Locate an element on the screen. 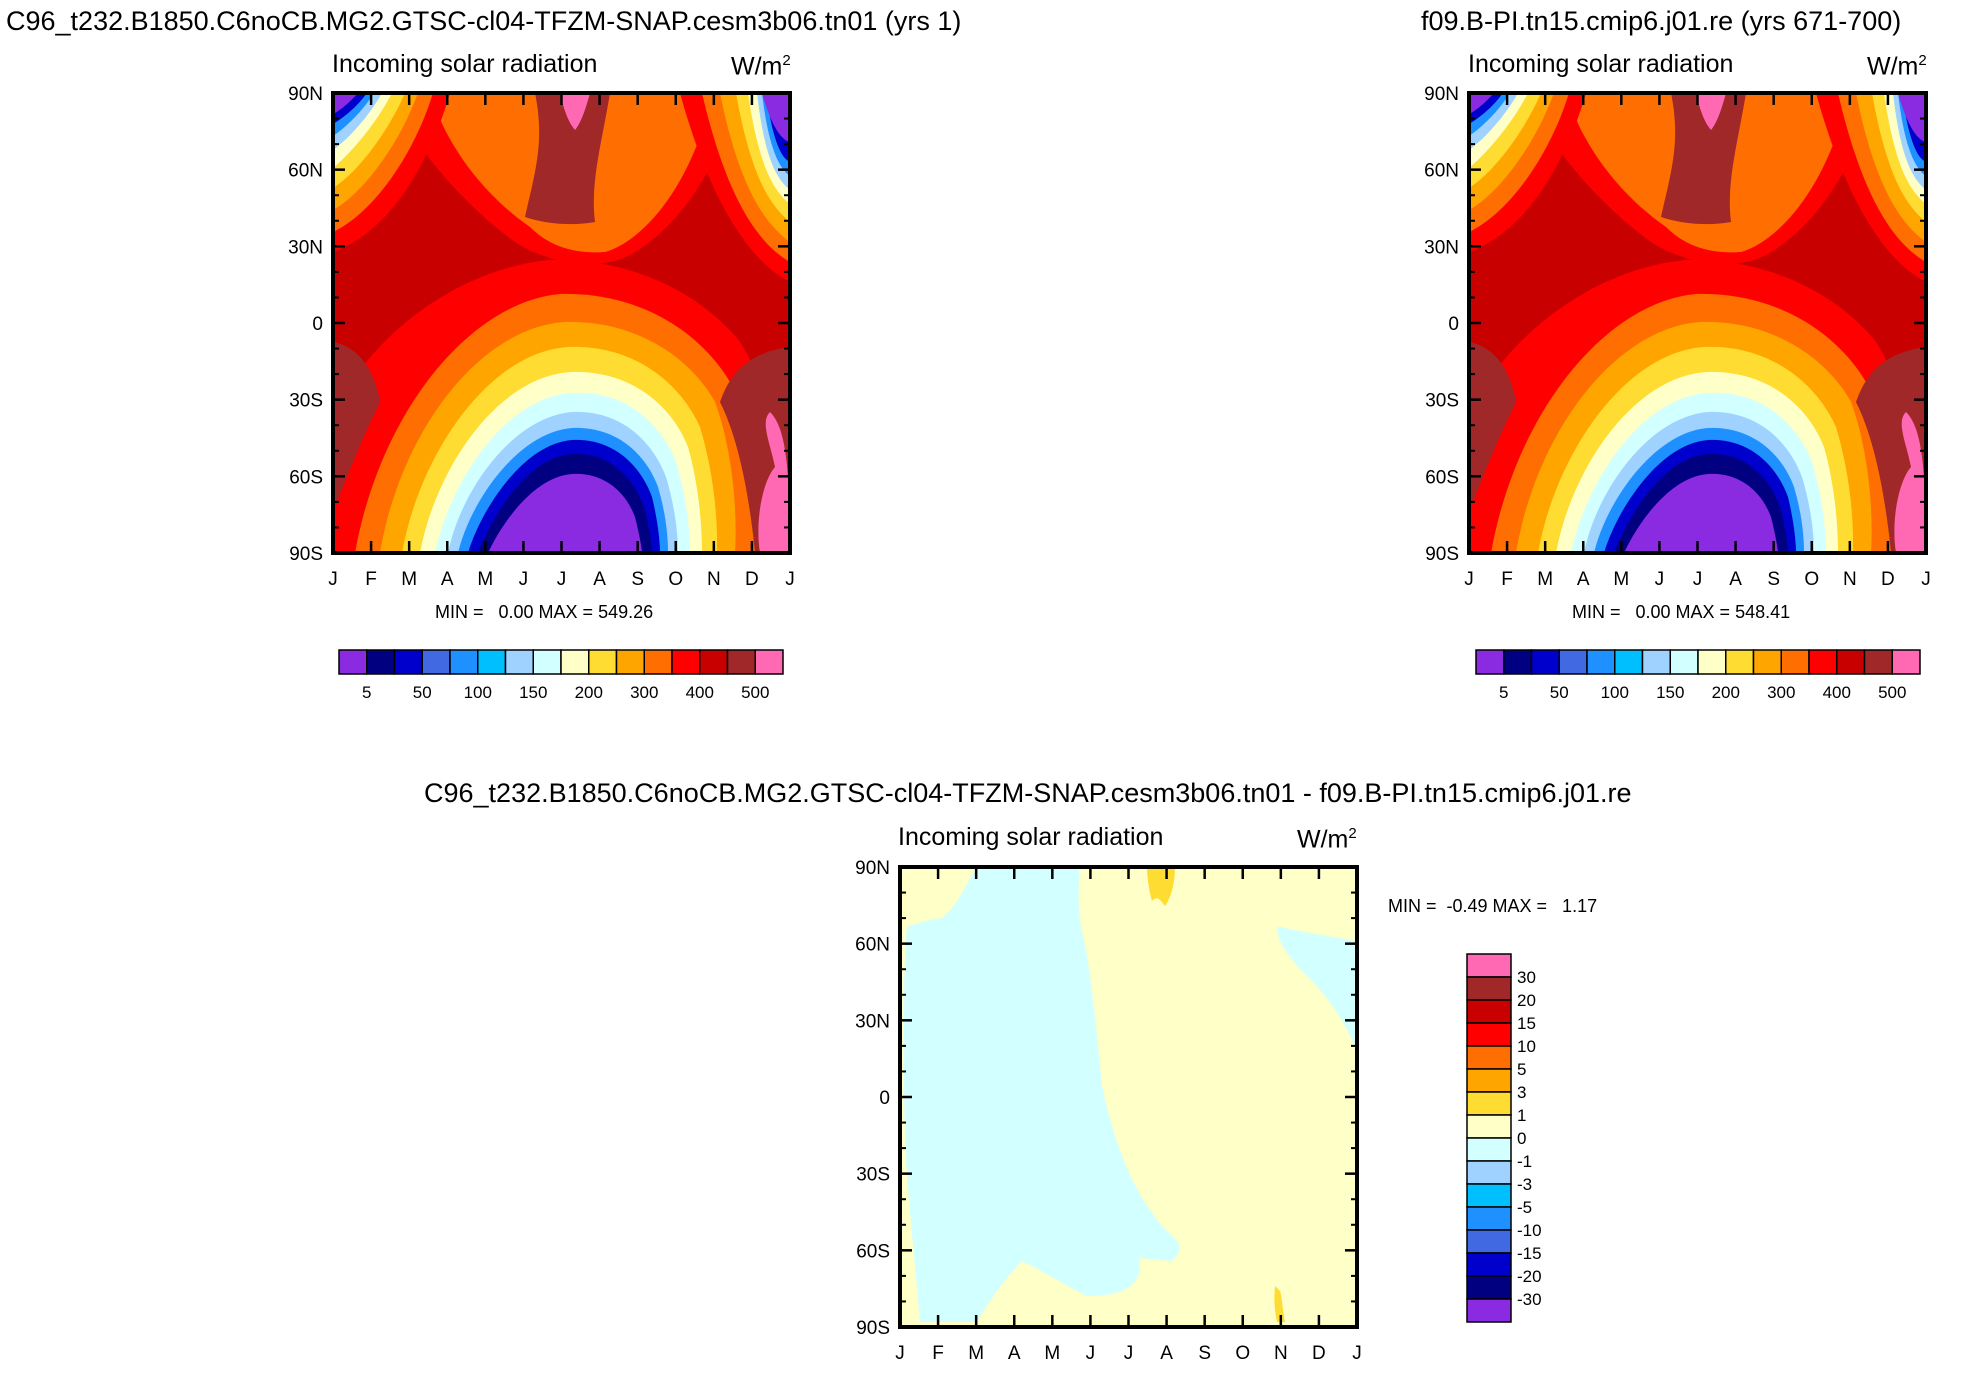 The image size is (1981, 1373). panel3-units: W/m2 is located at coordinates (1327, 839).